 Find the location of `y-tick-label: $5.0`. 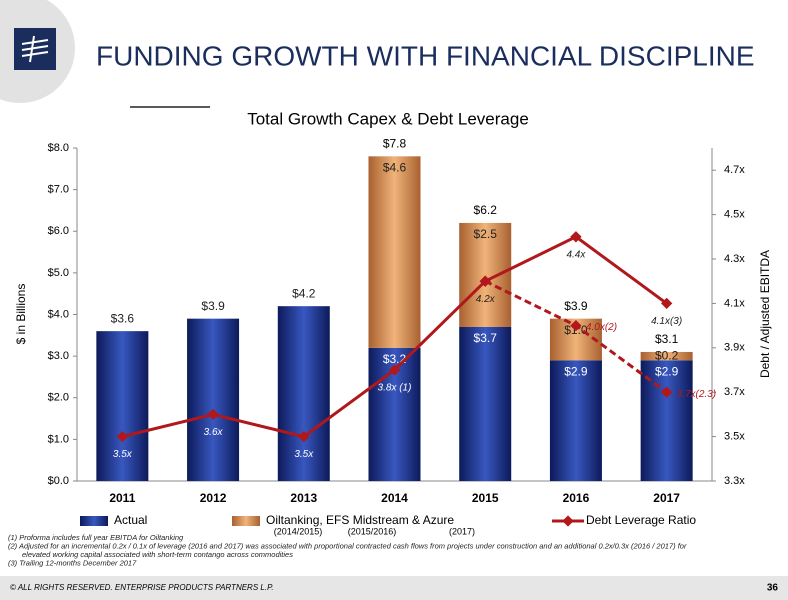

y-tick-label: $5.0 is located at coordinates (58, 273).